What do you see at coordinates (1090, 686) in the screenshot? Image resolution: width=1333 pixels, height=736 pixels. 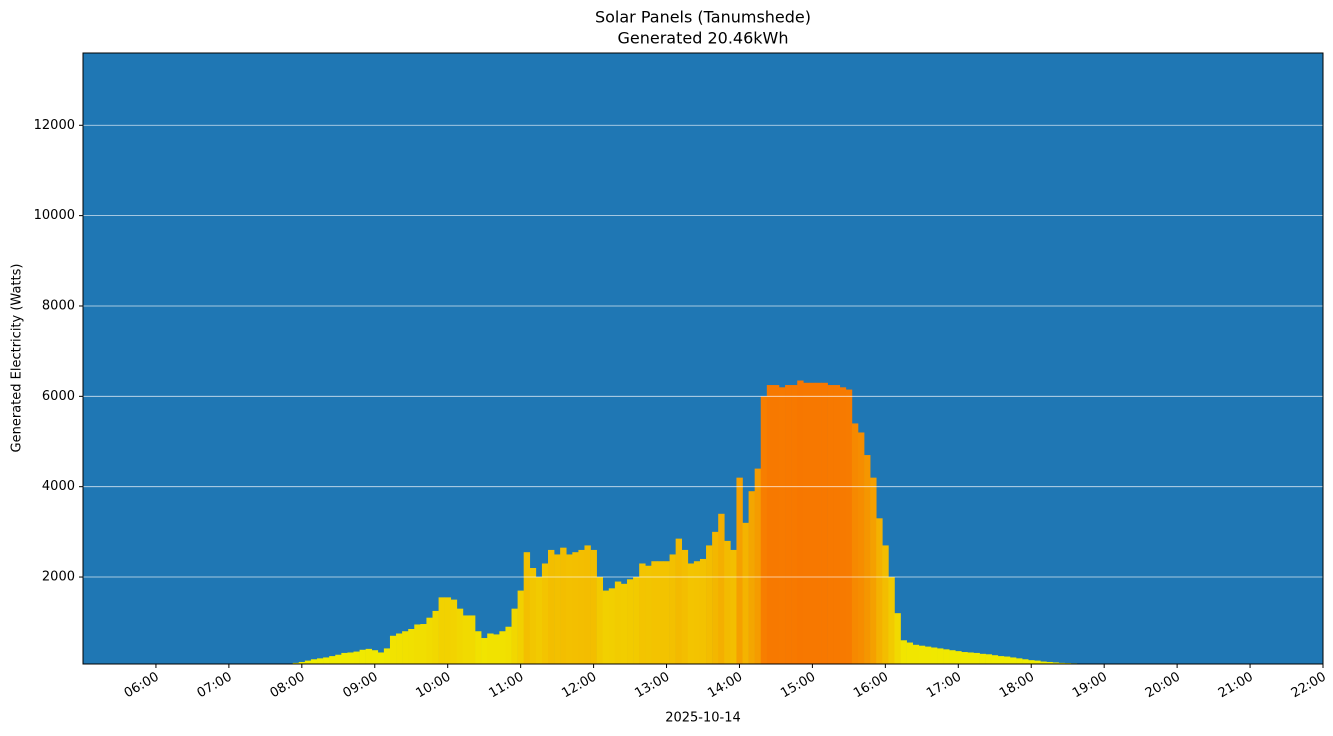 I see `x-tick-label: 19:00` at bounding box center [1090, 686].